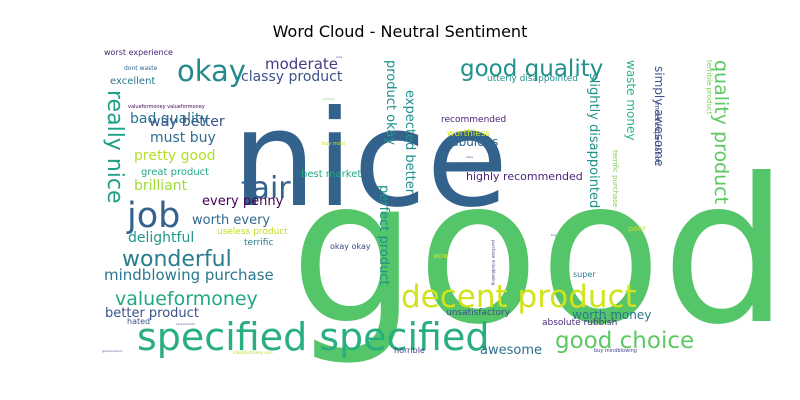 Image resolution: width=800 pixels, height=400 pixels. Describe the element at coordinates (554, 235) in the screenshot. I see `word-66: buy` at that location.